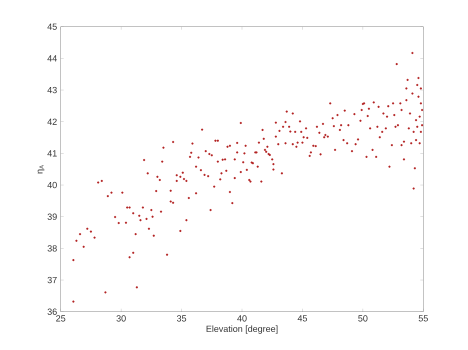  I want to click on y-tick-label: 43, so click(52, 90).